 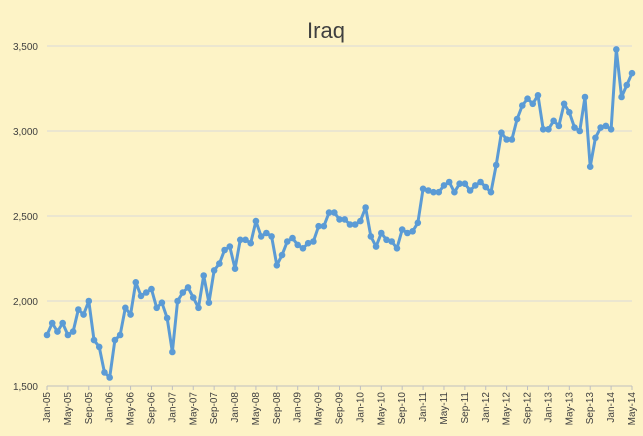 I want to click on y-tick-label: 3,000, so click(x=25, y=132).